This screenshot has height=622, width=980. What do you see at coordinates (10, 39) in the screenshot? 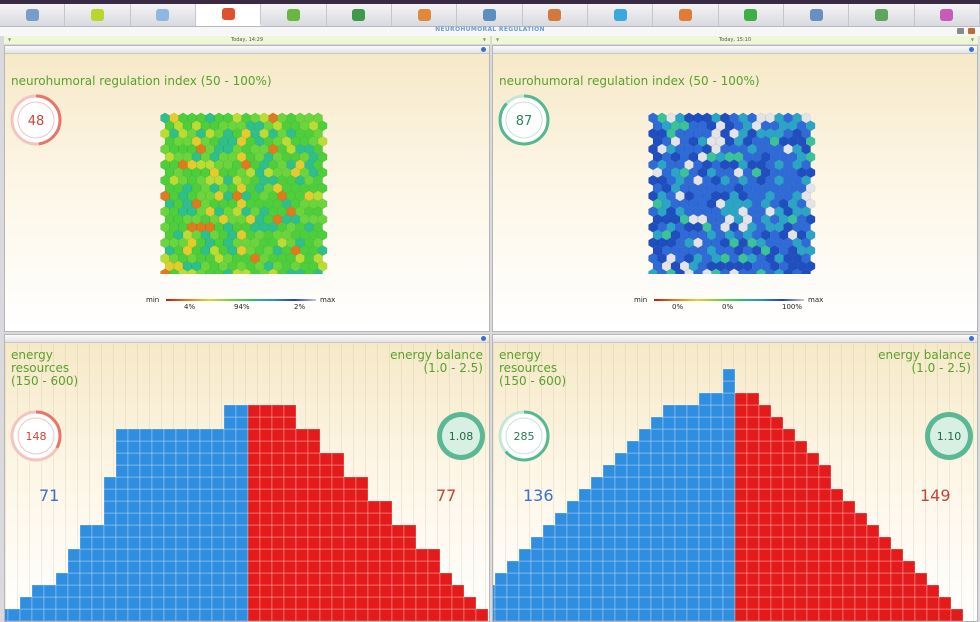
I see `collapse-left-icon: ▼` at bounding box center [10, 39].